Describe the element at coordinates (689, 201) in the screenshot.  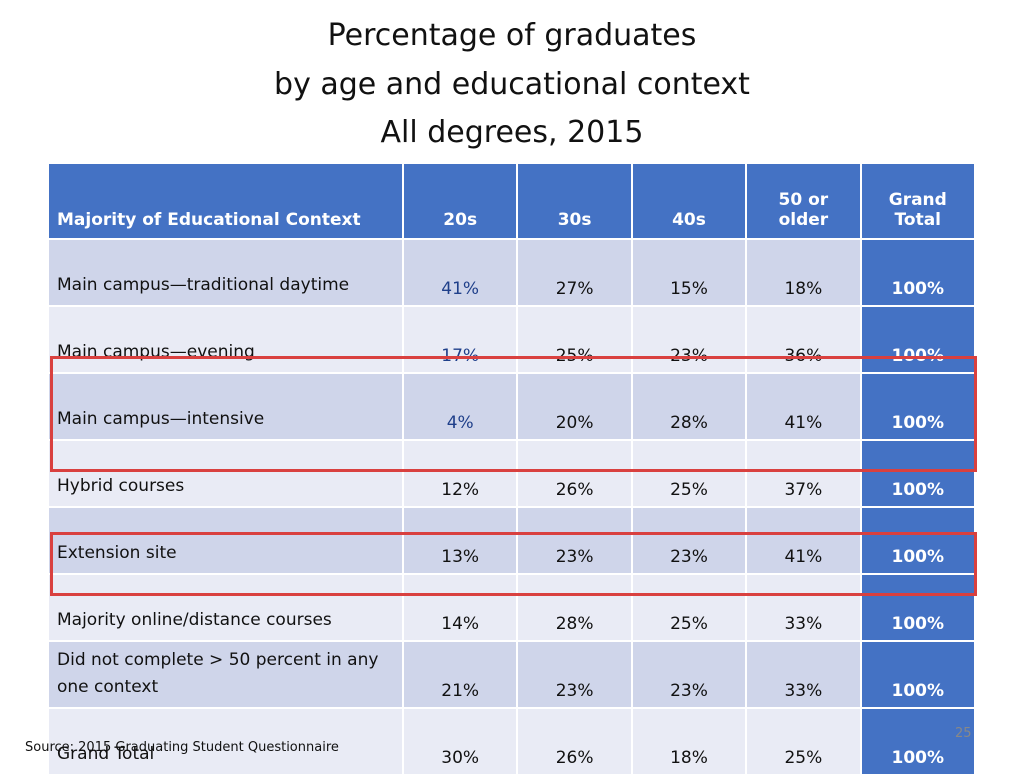
I see `header-cell: 40s` at that location.